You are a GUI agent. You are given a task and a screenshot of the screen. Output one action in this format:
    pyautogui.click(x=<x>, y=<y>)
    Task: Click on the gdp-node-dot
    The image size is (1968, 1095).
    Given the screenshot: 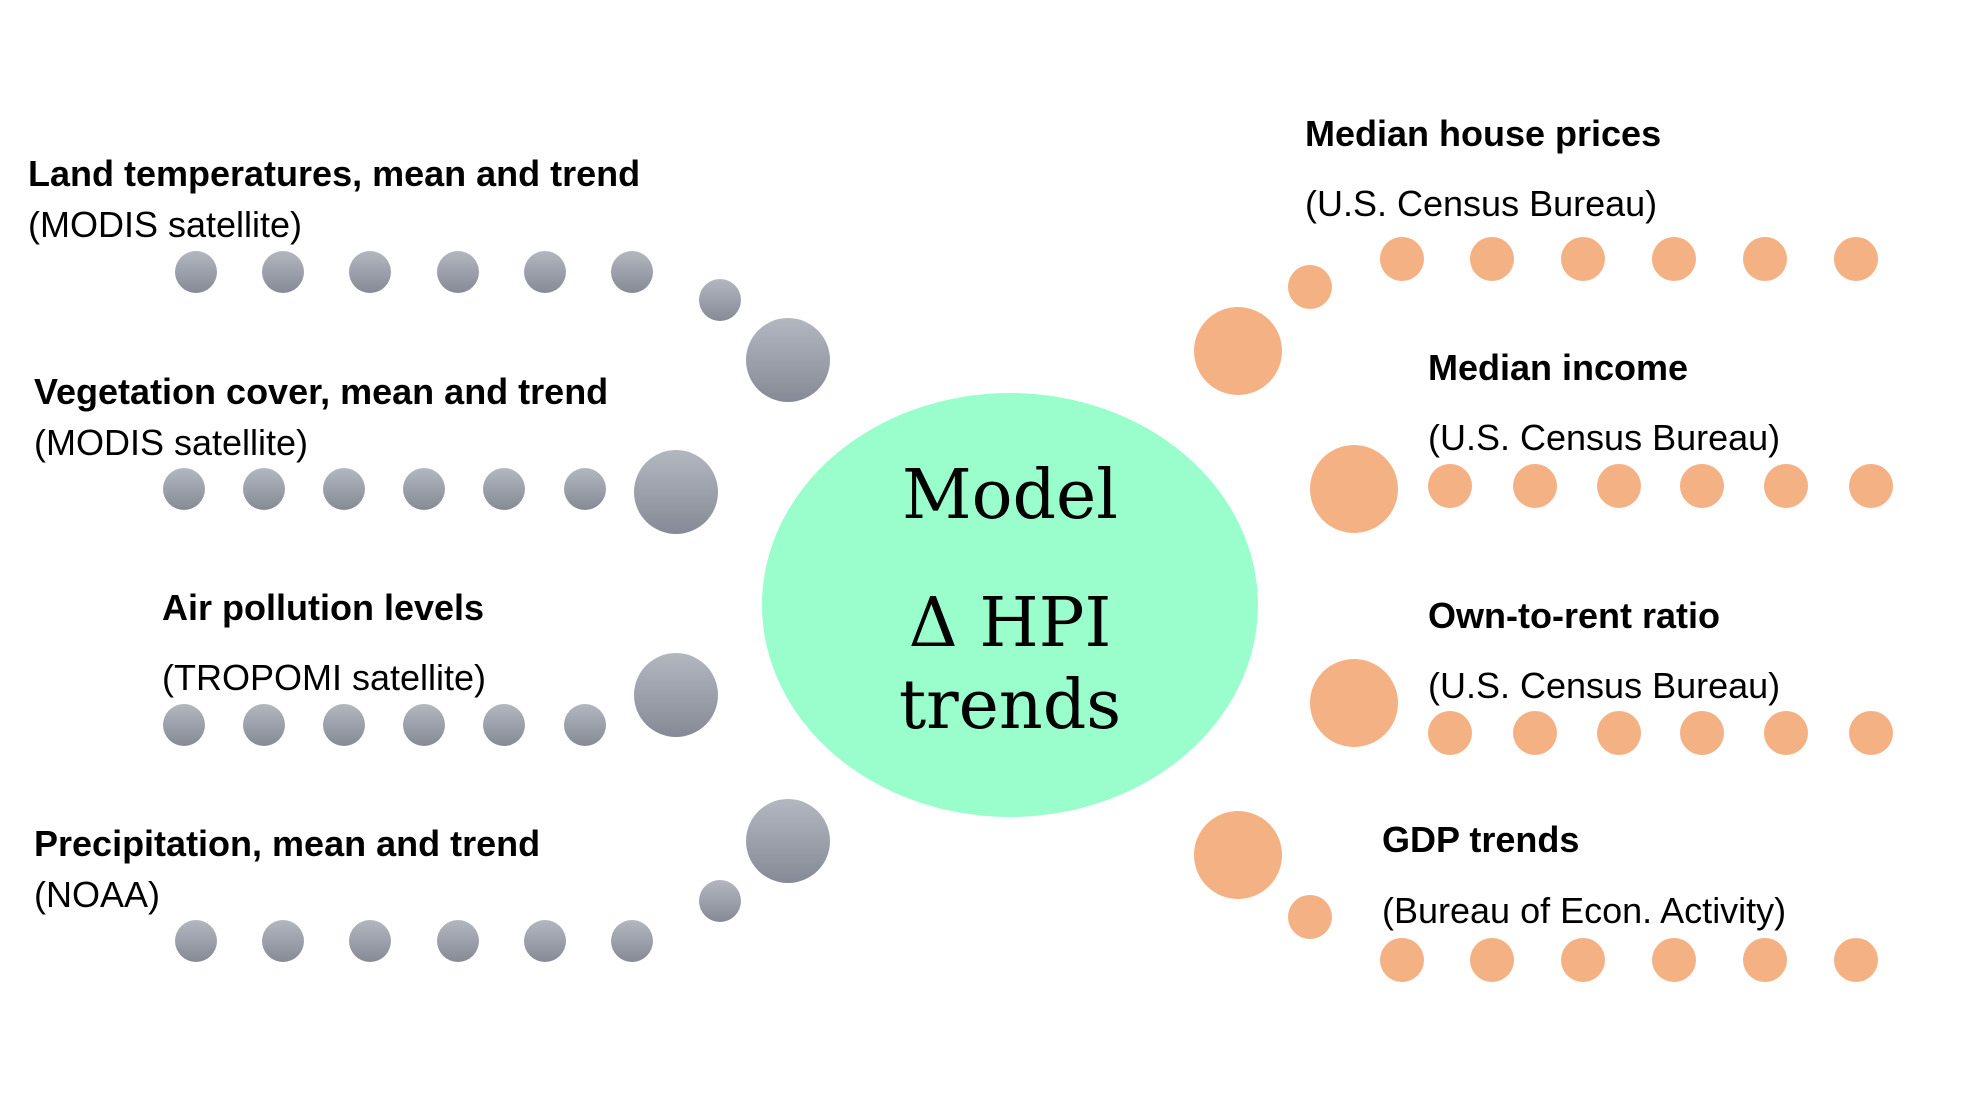 What is the action you would take?
    pyautogui.click(x=1238, y=855)
    